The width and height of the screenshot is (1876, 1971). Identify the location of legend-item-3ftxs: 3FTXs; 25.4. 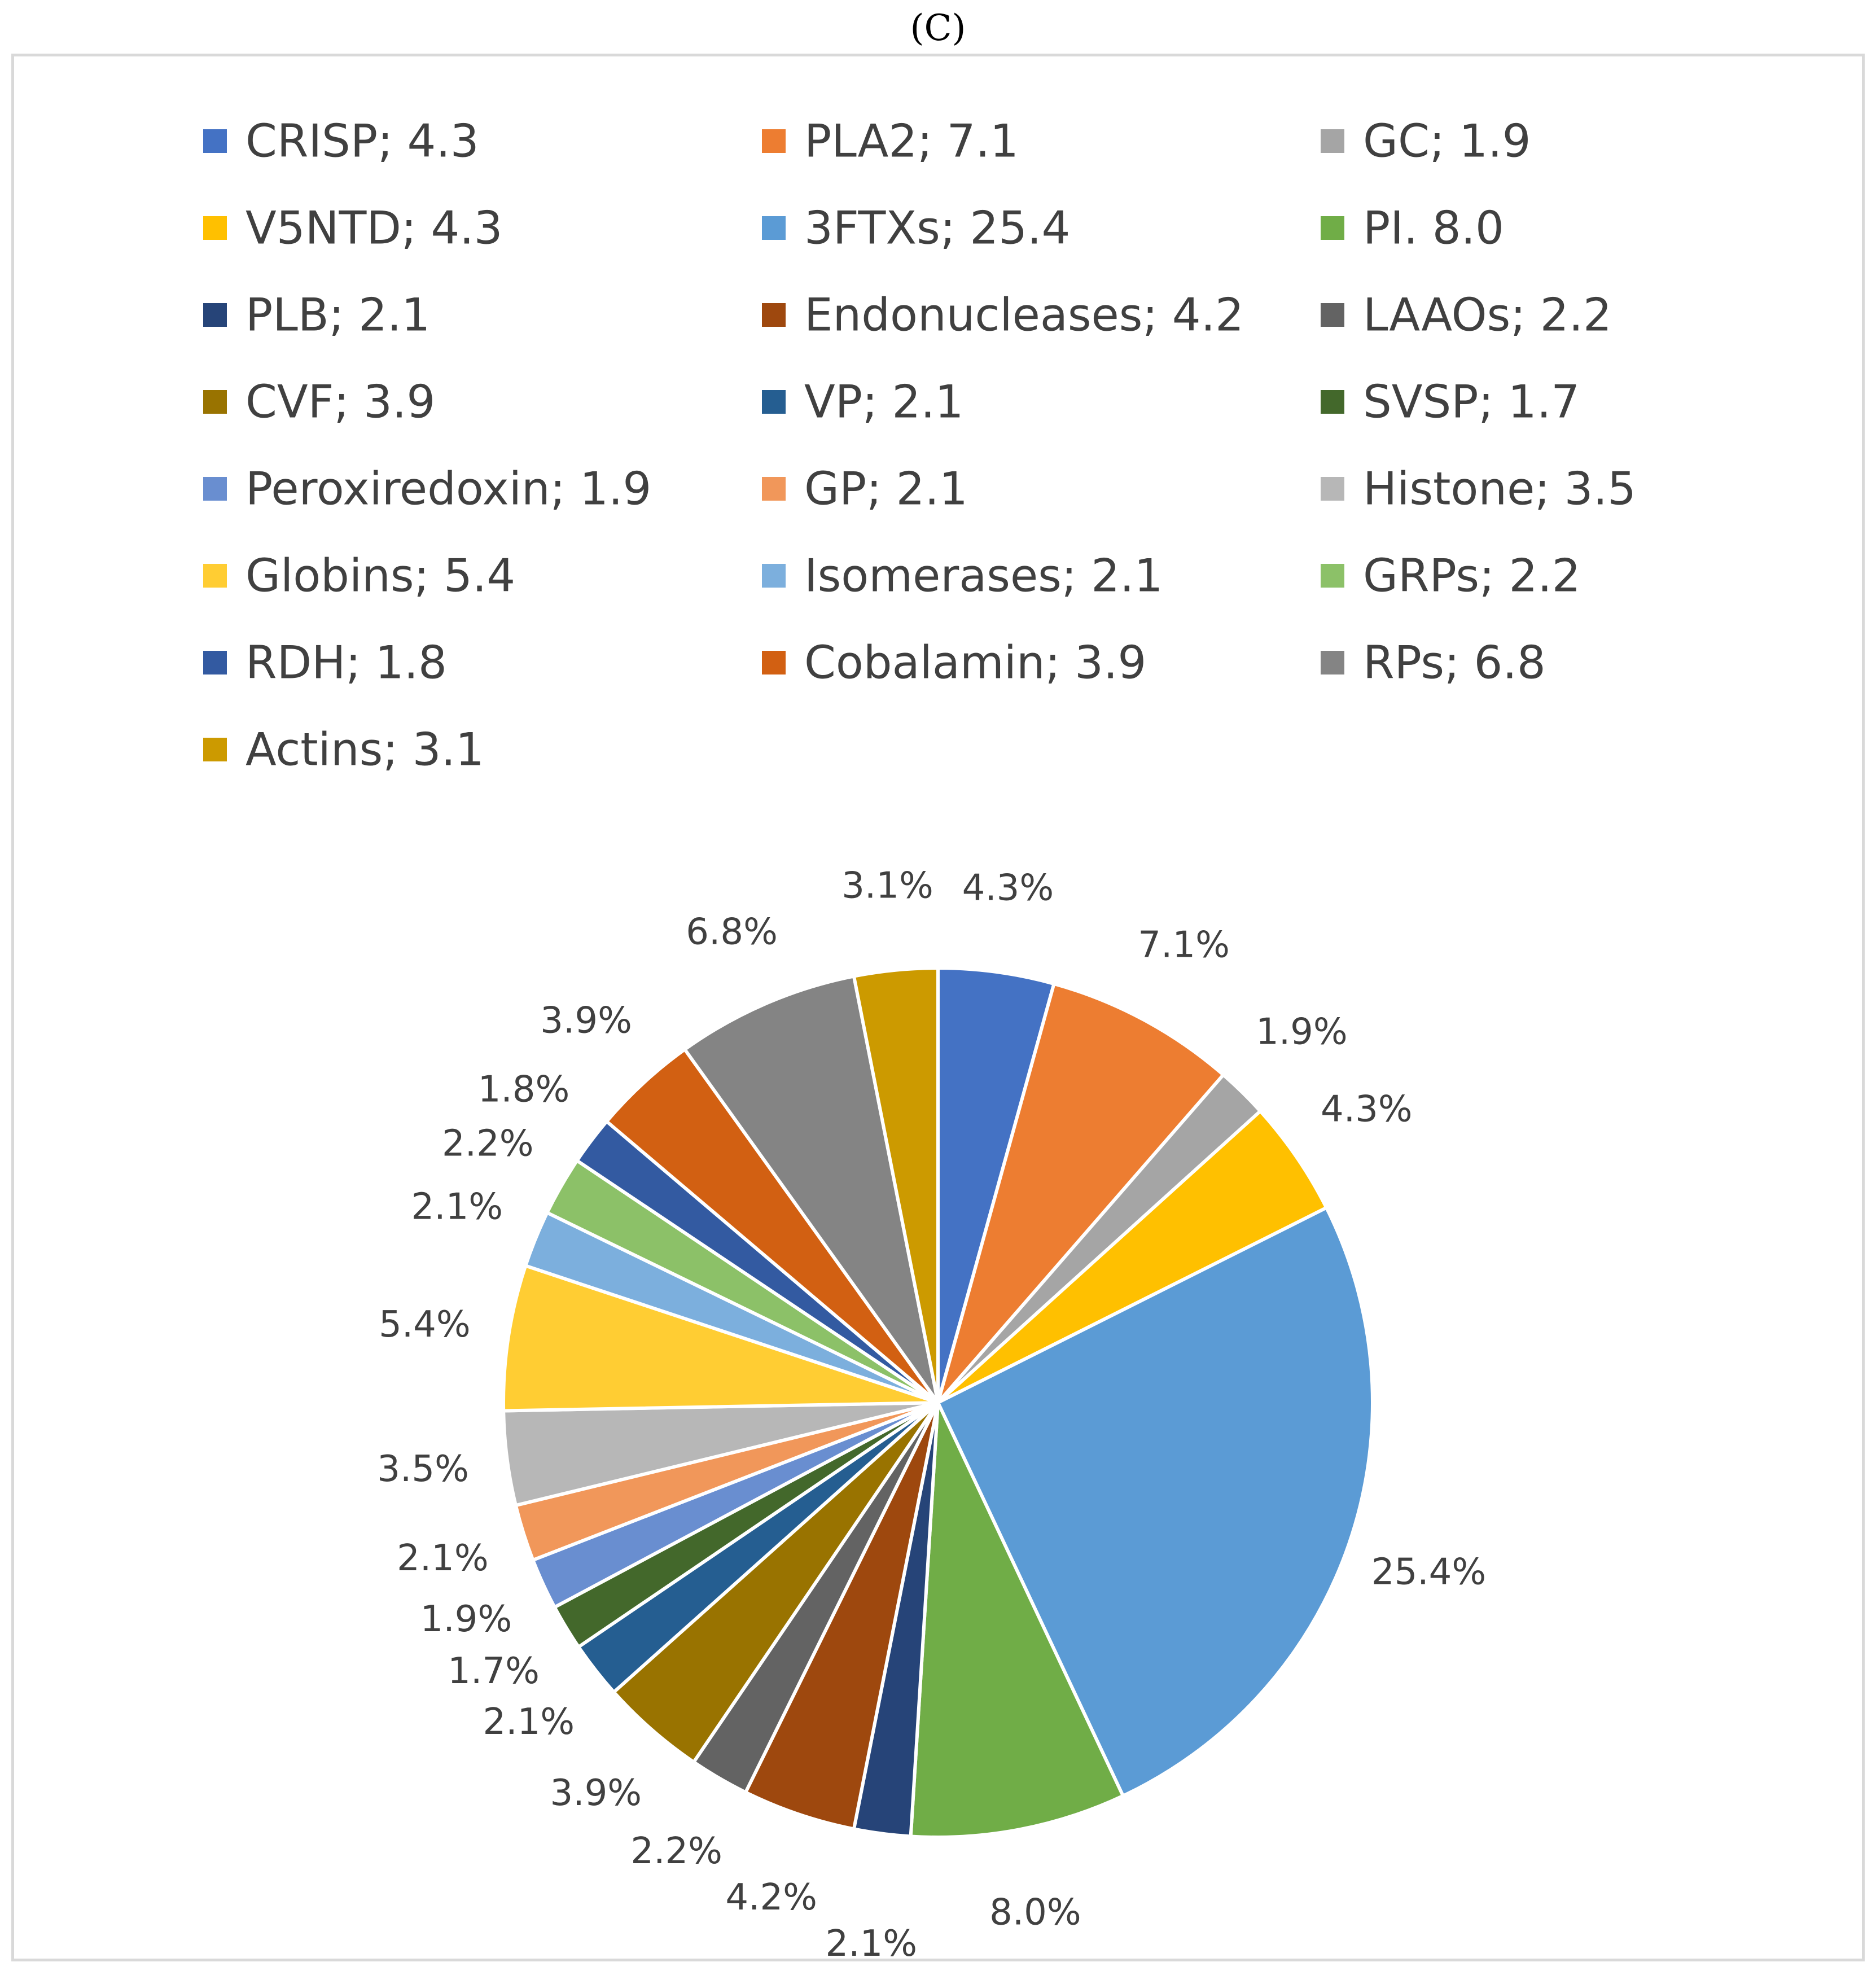
(916, 228).